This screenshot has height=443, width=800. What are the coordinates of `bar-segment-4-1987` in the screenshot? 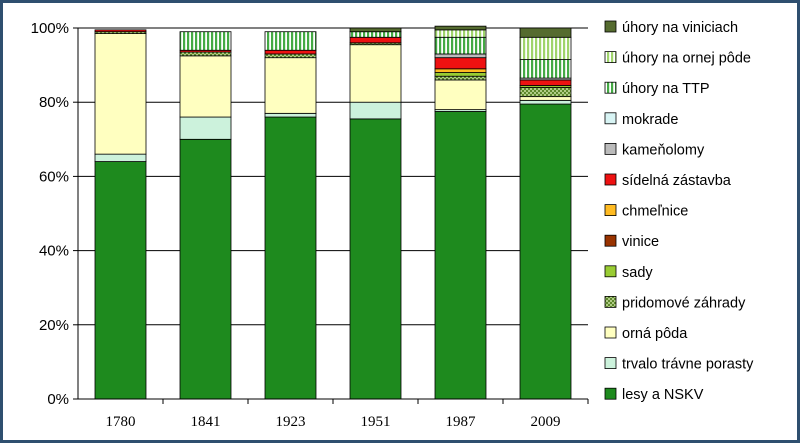 It's located at (460, 74).